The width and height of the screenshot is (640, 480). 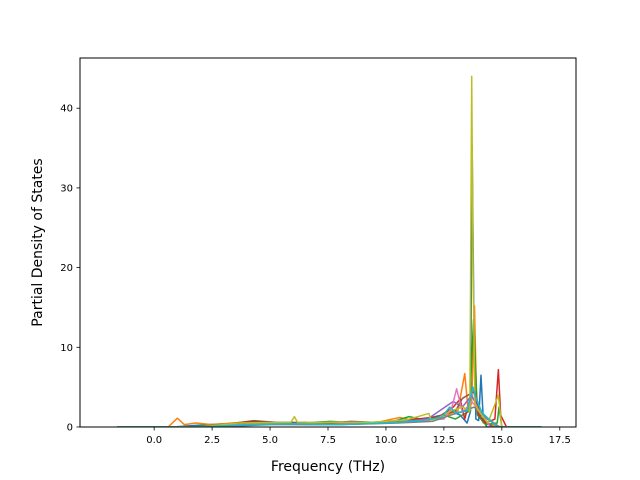 What do you see at coordinates (66, 109) in the screenshot?
I see `y-tick-label: 40` at bounding box center [66, 109].